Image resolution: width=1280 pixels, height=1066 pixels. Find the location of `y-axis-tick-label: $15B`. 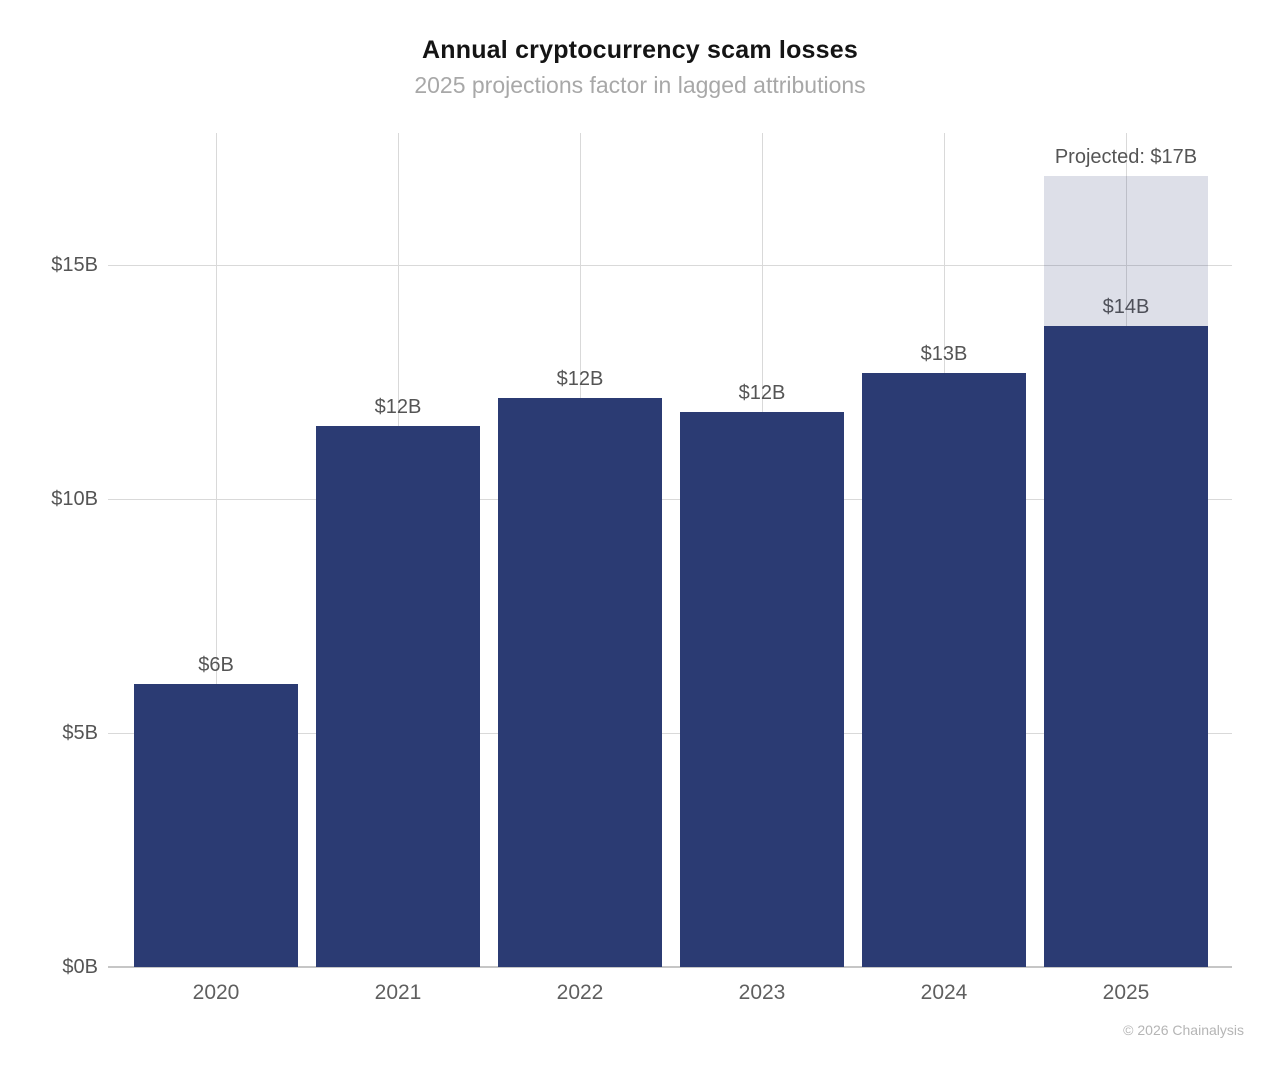

y-axis-tick-label: $15B is located at coordinates (74, 265).